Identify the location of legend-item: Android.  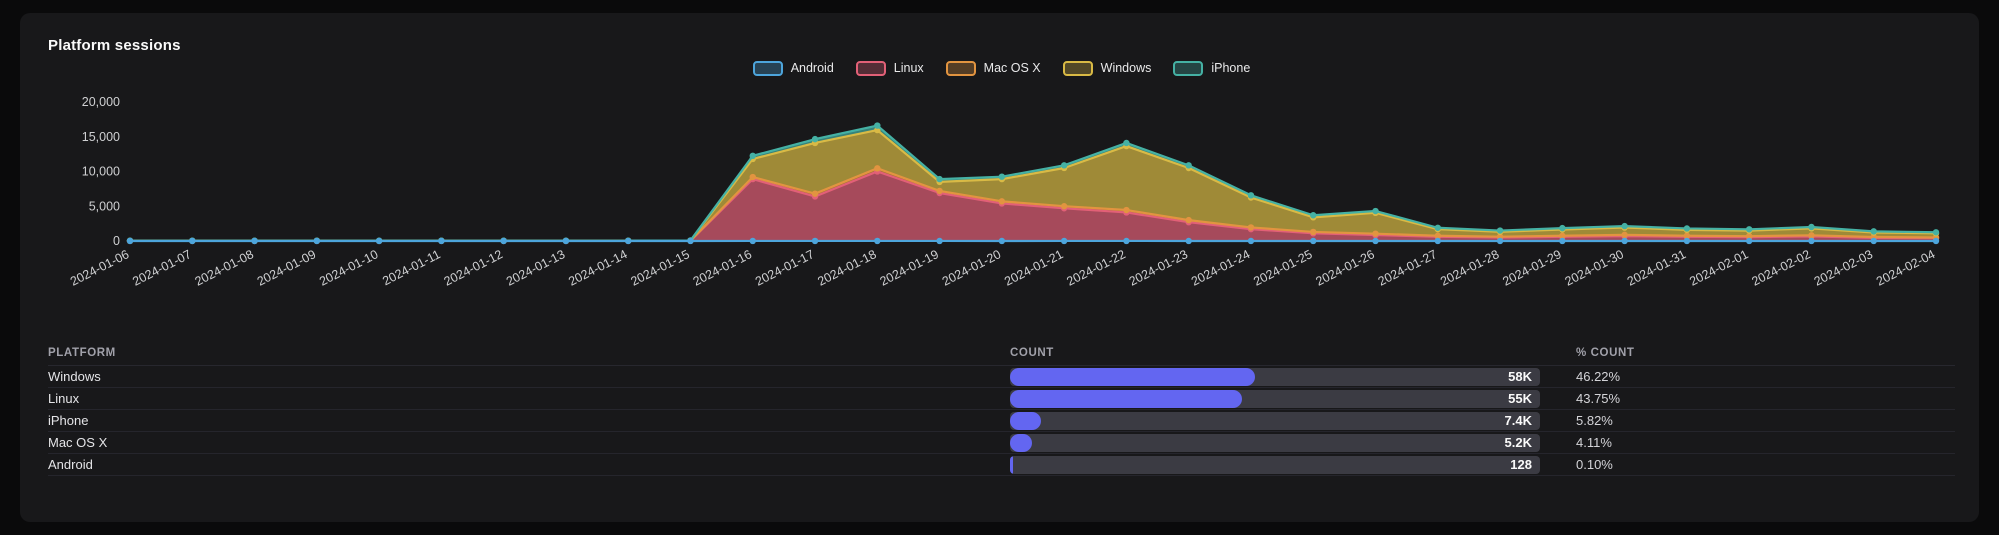
(793, 68).